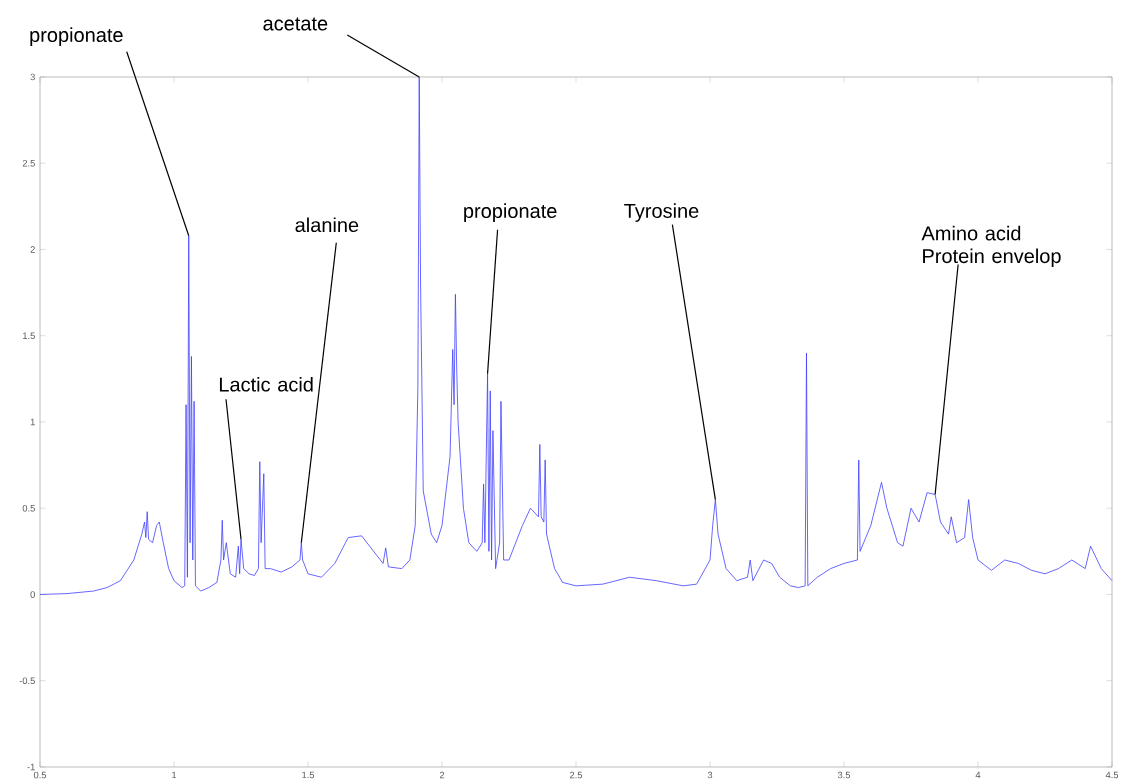 This screenshot has height=784, width=1134. What do you see at coordinates (32, 77) in the screenshot?
I see `y-tick-label: 3` at bounding box center [32, 77].